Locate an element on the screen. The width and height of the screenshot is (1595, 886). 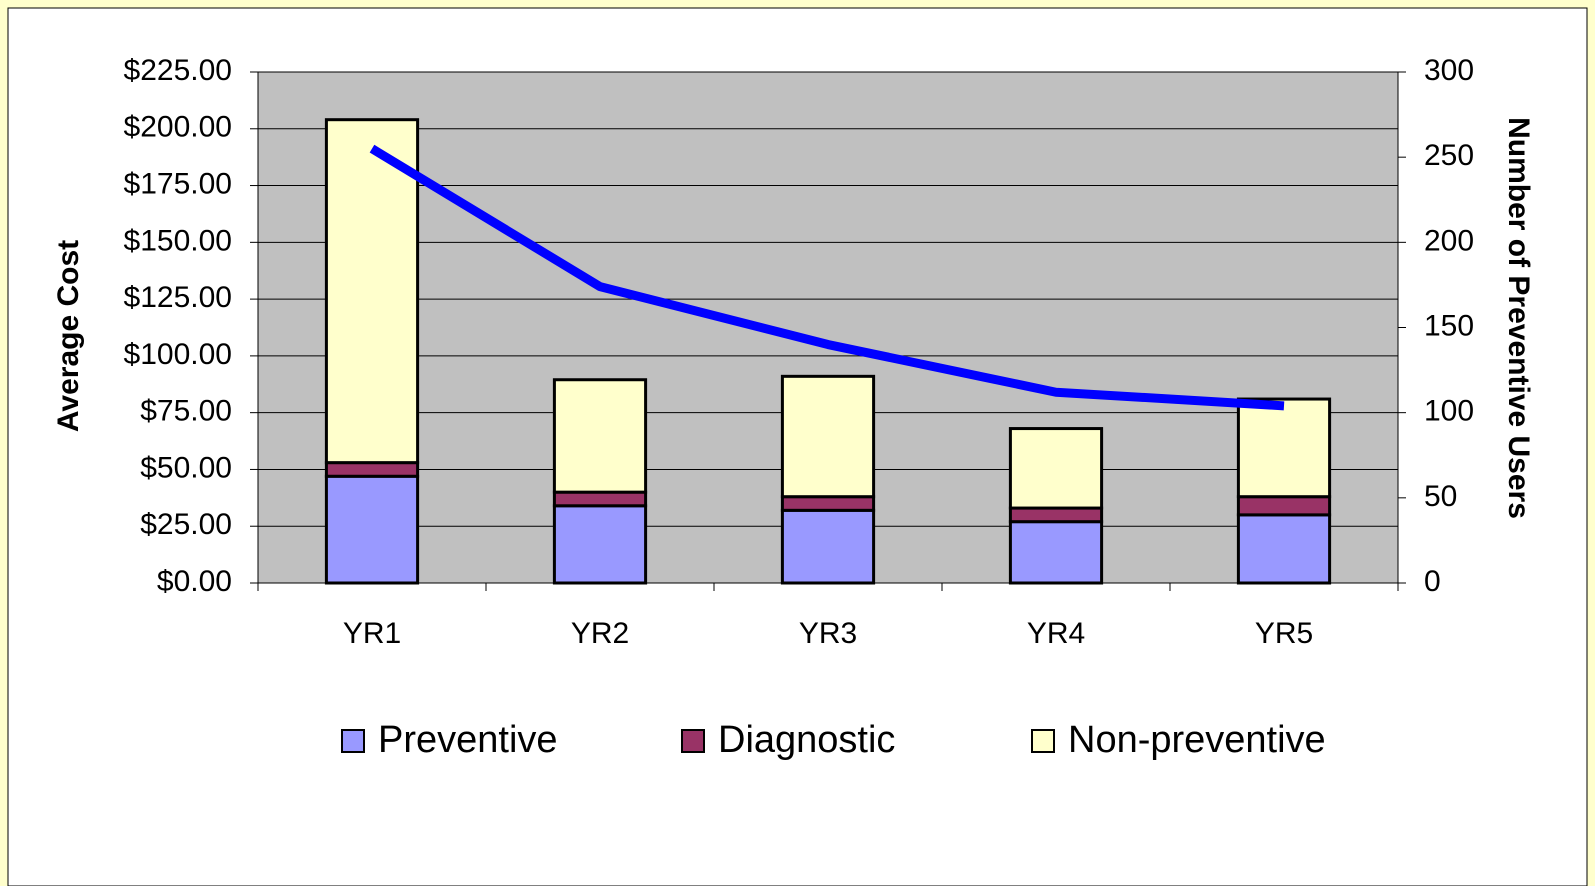
y2-tick-label: 0 is located at coordinates (1432, 581).